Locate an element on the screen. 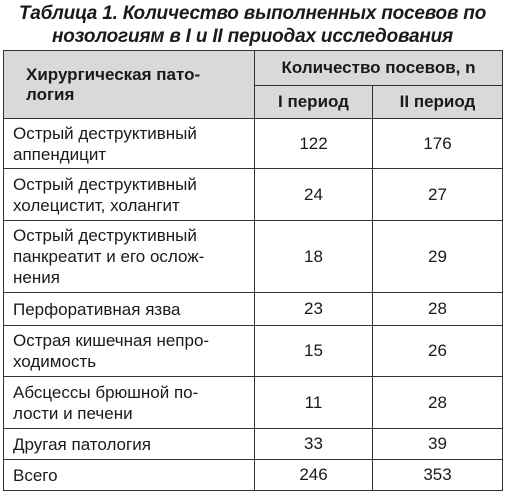  period-1-value: 33 is located at coordinates (313, 444).